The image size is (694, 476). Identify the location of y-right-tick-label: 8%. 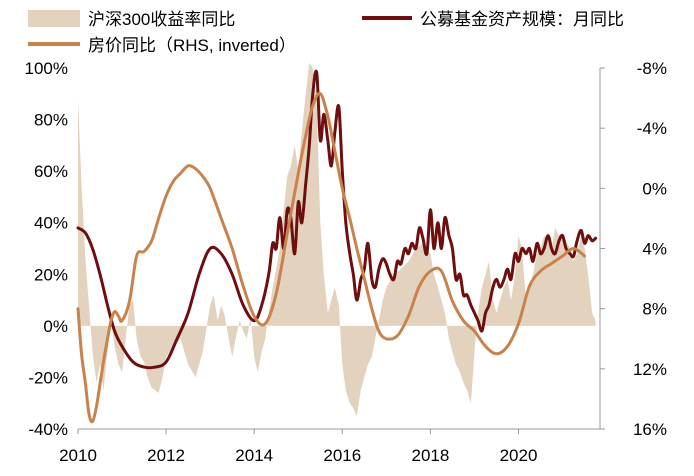
(654, 309).